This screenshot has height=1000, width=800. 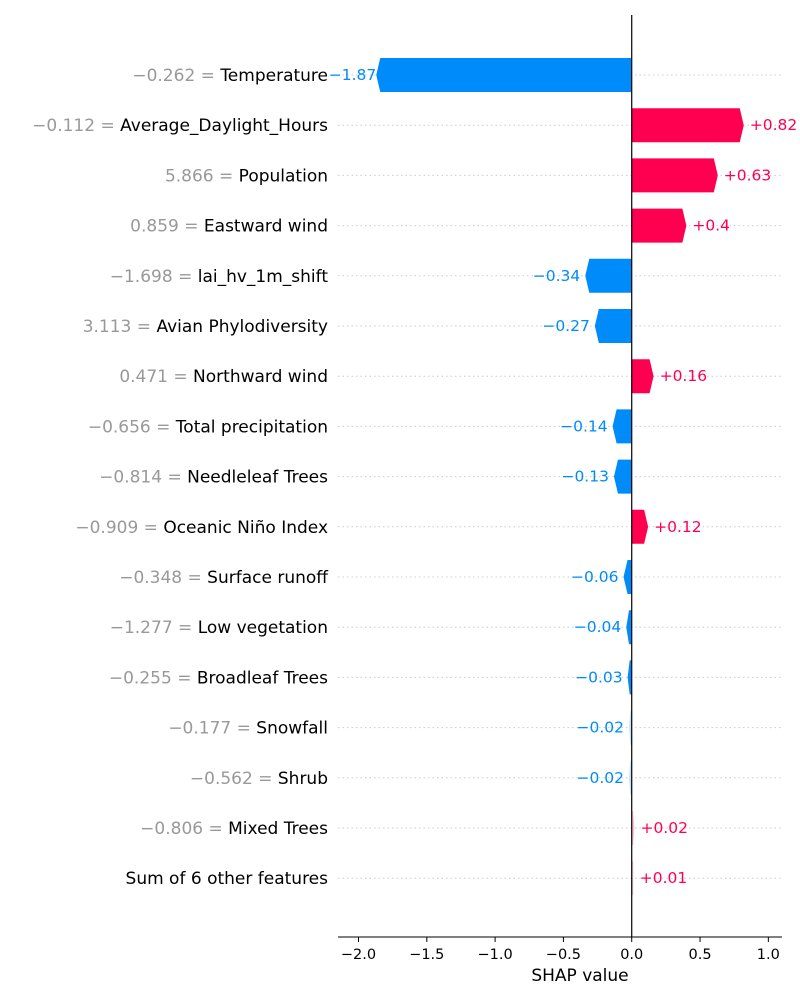 I want to click on feature-name: Average_Daylight_Hours, so click(x=224, y=126).